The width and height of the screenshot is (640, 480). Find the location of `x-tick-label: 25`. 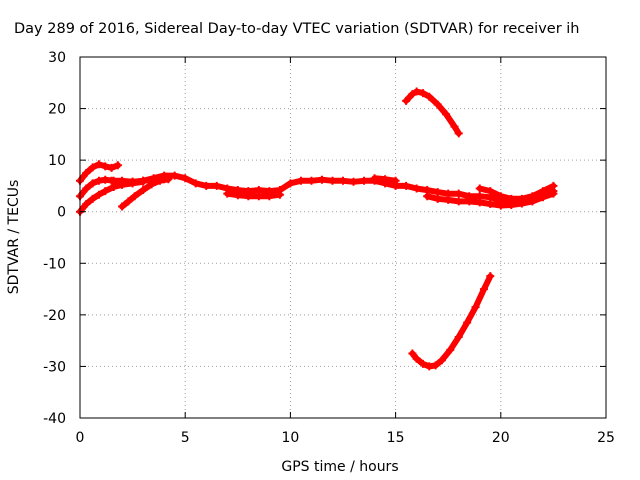

x-tick-label: 25 is located at coordinates (606, 438).